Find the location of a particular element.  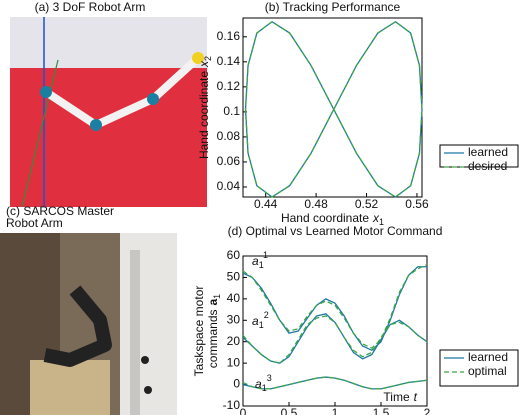

y-label-var: a is located at coordinates (213, 302).